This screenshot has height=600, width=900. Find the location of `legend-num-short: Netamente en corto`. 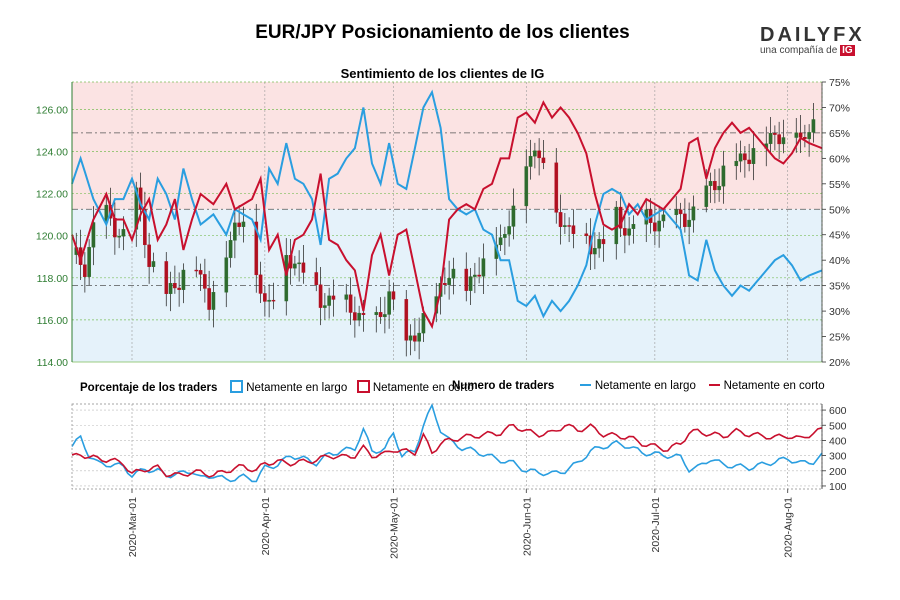

legend-num-short: Netamente en corto is located at coordinates (774, 386).